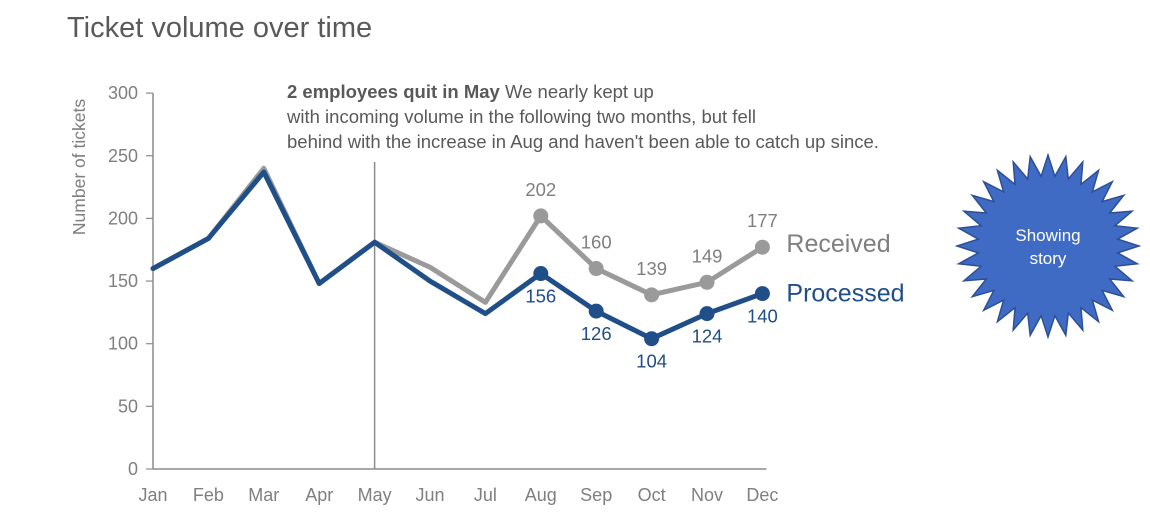 The height and width of the screenshot is (517, 1150). Describe the element at coordinates (707, 255) in the screenshot. I see `data-label-received: 149` at that location.